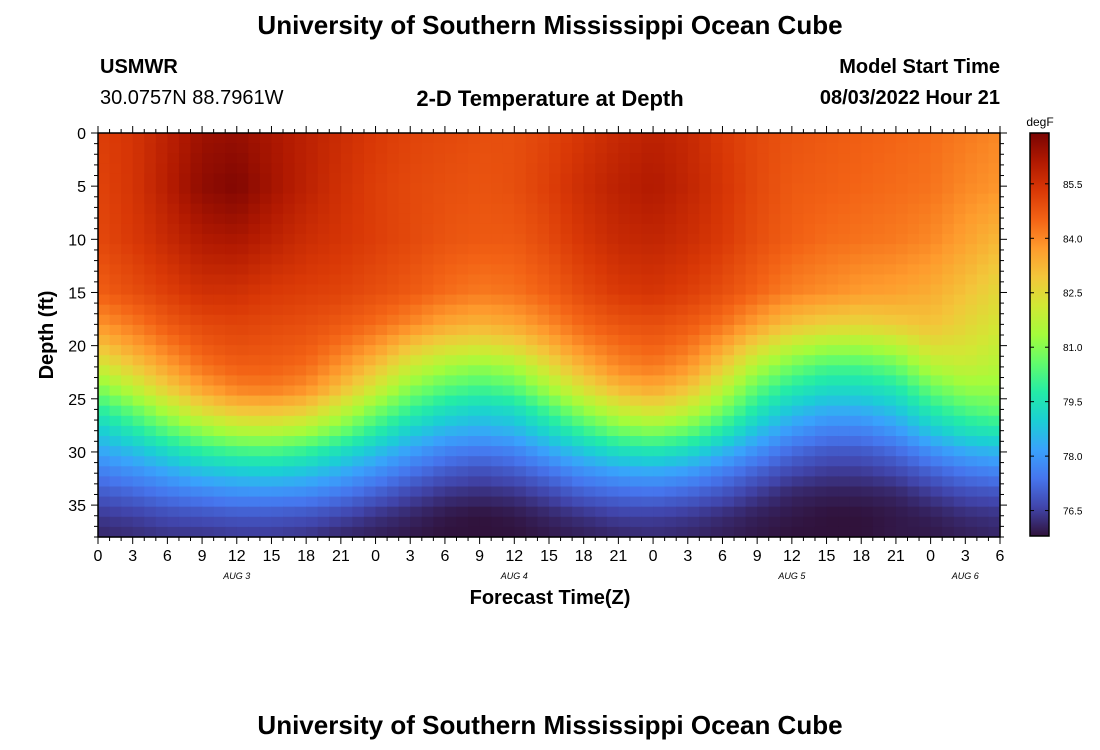 This screenshot has height=750, width=1100. I want to click on x-tick-label: 12, so click(237, 556).